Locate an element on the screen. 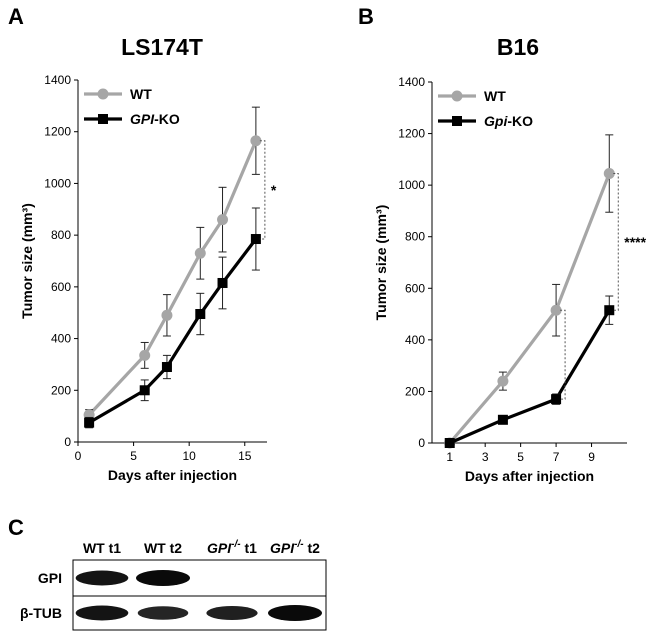 Image resolution: width=650 pixels, height=642 pixels. x-tick-label: 0 is located at coordinates (78, 456).